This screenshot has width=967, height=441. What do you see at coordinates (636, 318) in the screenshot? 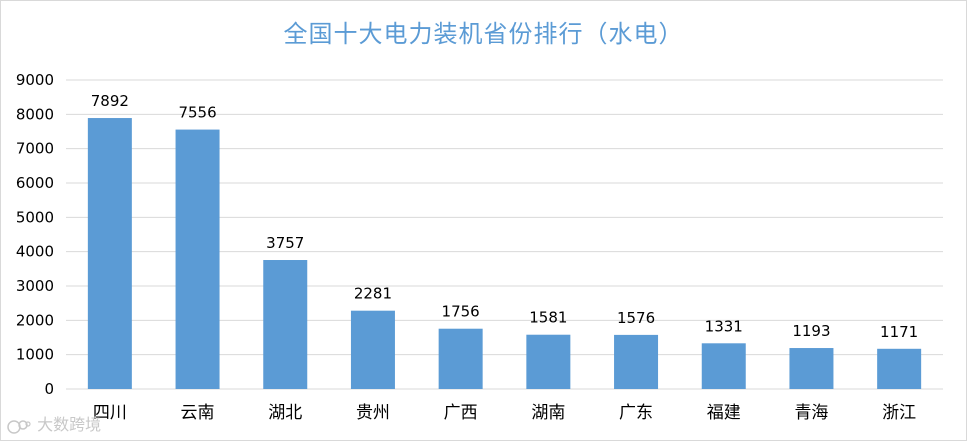
I see `data-label: 1576` at bounding box center [636, 318].